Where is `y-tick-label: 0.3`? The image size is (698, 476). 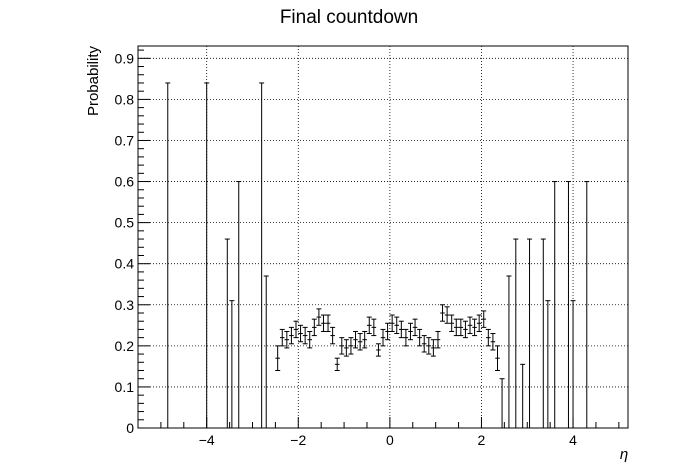
y-tick-label: 0.3 is located at coordinates (125, 305).